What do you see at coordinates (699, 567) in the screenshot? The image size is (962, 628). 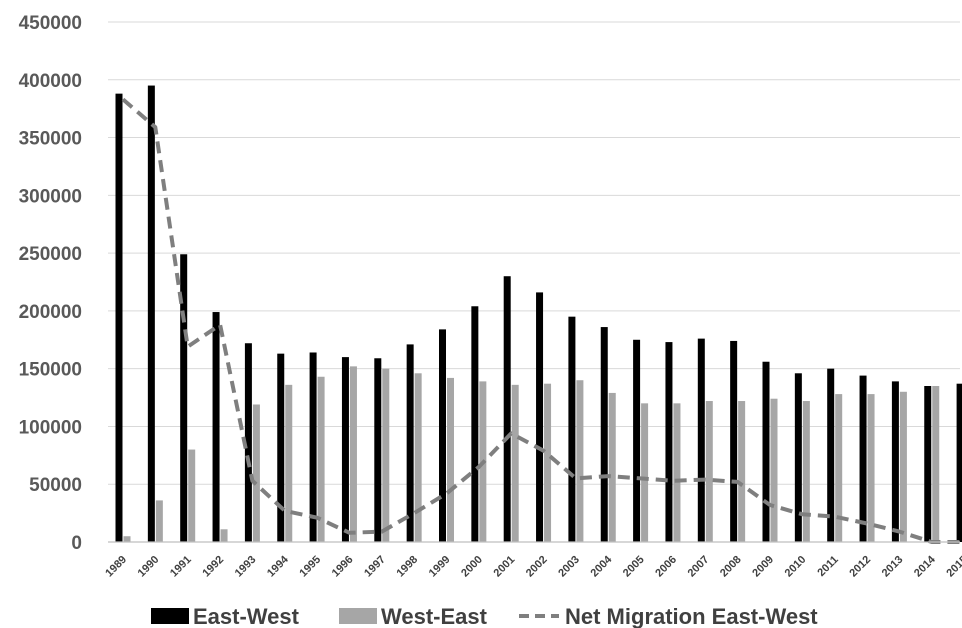 I see `x-tick-label: 2007` at bounding box center [699, 567].